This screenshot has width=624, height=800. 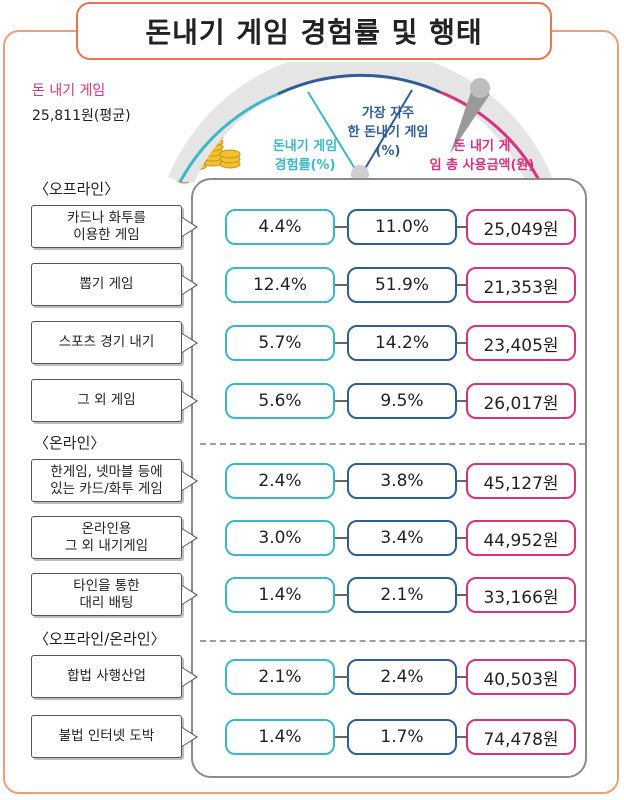 I want to click on amount-value: 21,353원, so click(x=521, y=285).